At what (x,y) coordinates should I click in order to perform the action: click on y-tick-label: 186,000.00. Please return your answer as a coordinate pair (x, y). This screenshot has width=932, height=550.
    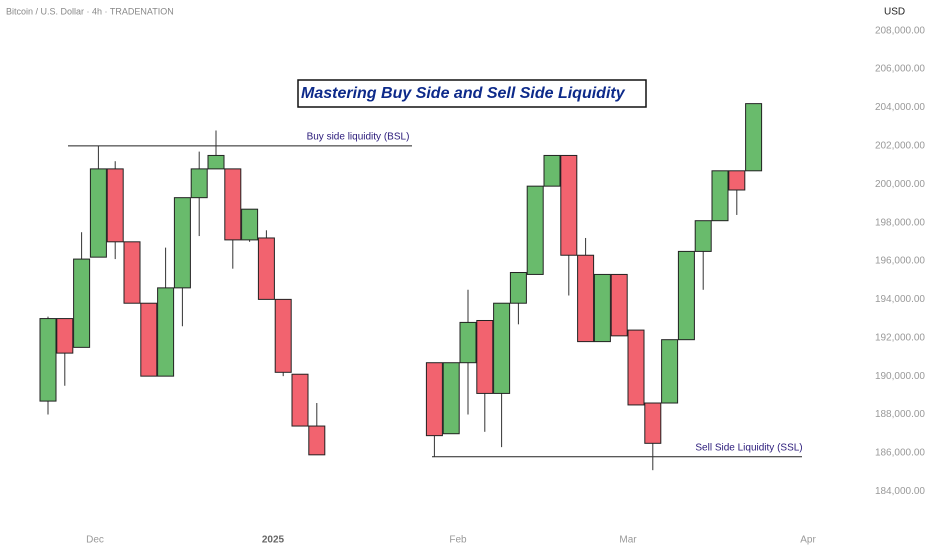
    Looking at the image, I should click on (900, 453).